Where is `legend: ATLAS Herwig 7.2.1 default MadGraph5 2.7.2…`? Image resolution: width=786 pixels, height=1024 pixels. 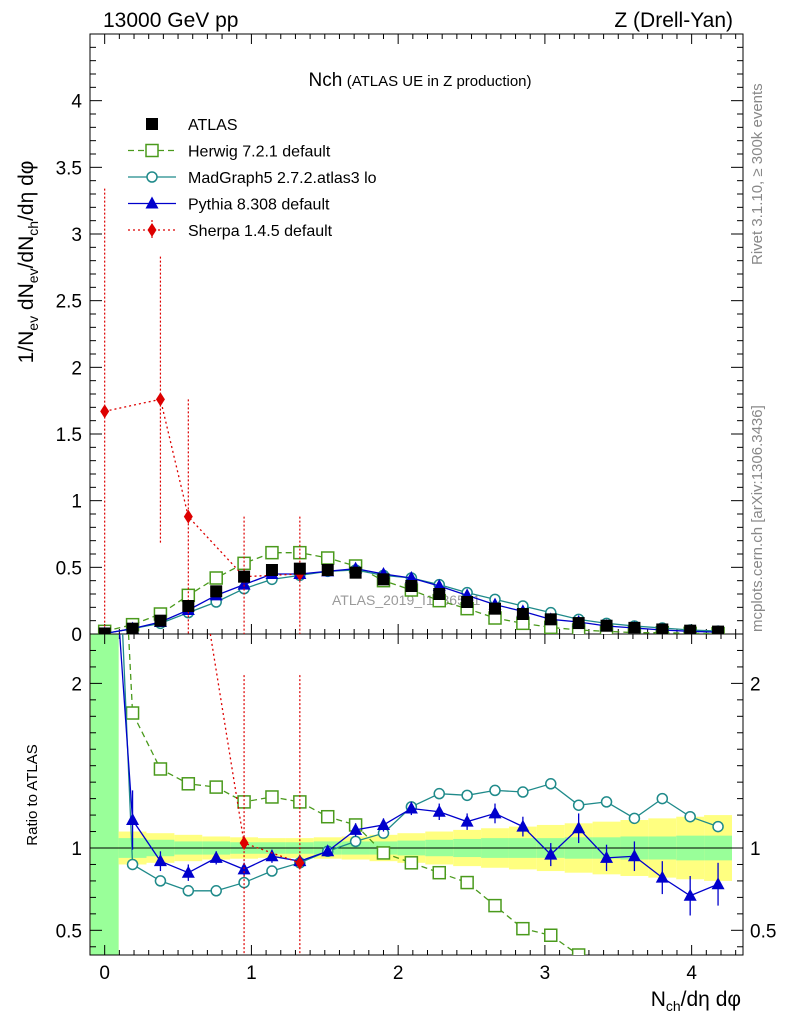
legend: ATLAS Herwig 7.2.1 default MadGraph5 2.7.2… is located at coordinates (252, 178).